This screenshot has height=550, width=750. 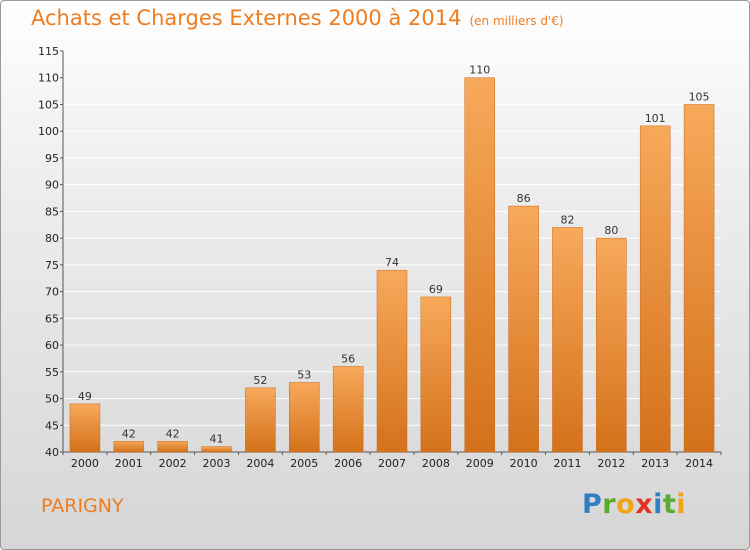 I want to click on chart-subtitle: (en milliers d'€), so click(x=516, y=21).